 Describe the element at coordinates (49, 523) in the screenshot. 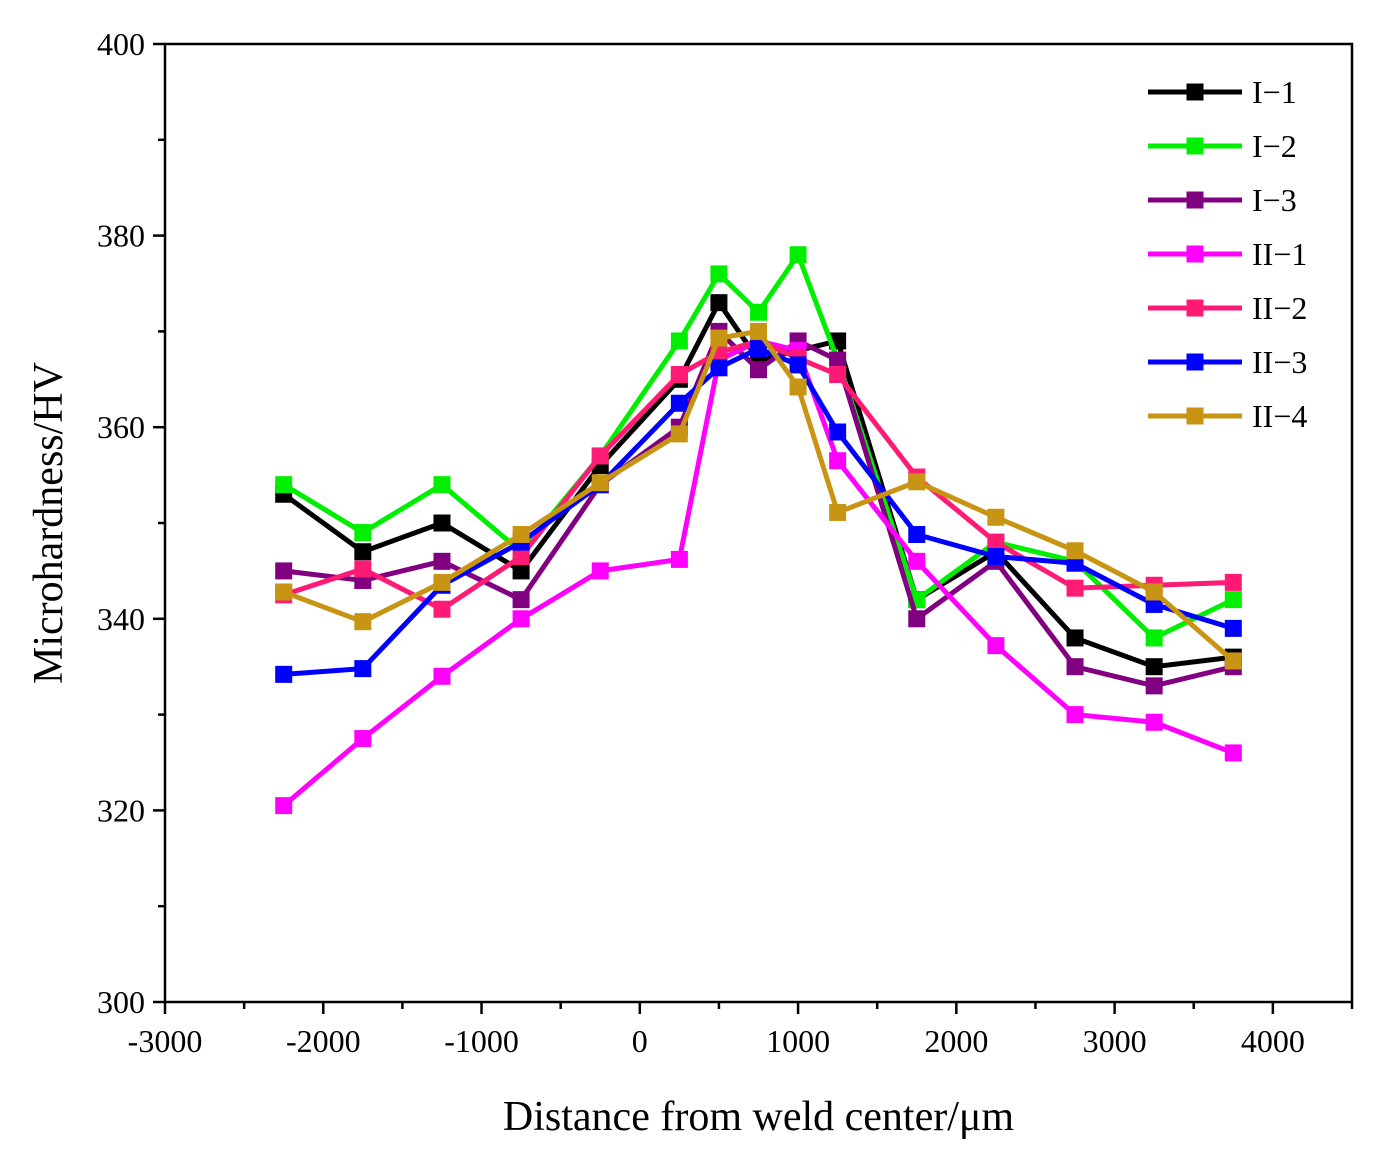

I see `y-axis-title: Microhardness/HV` at that location.